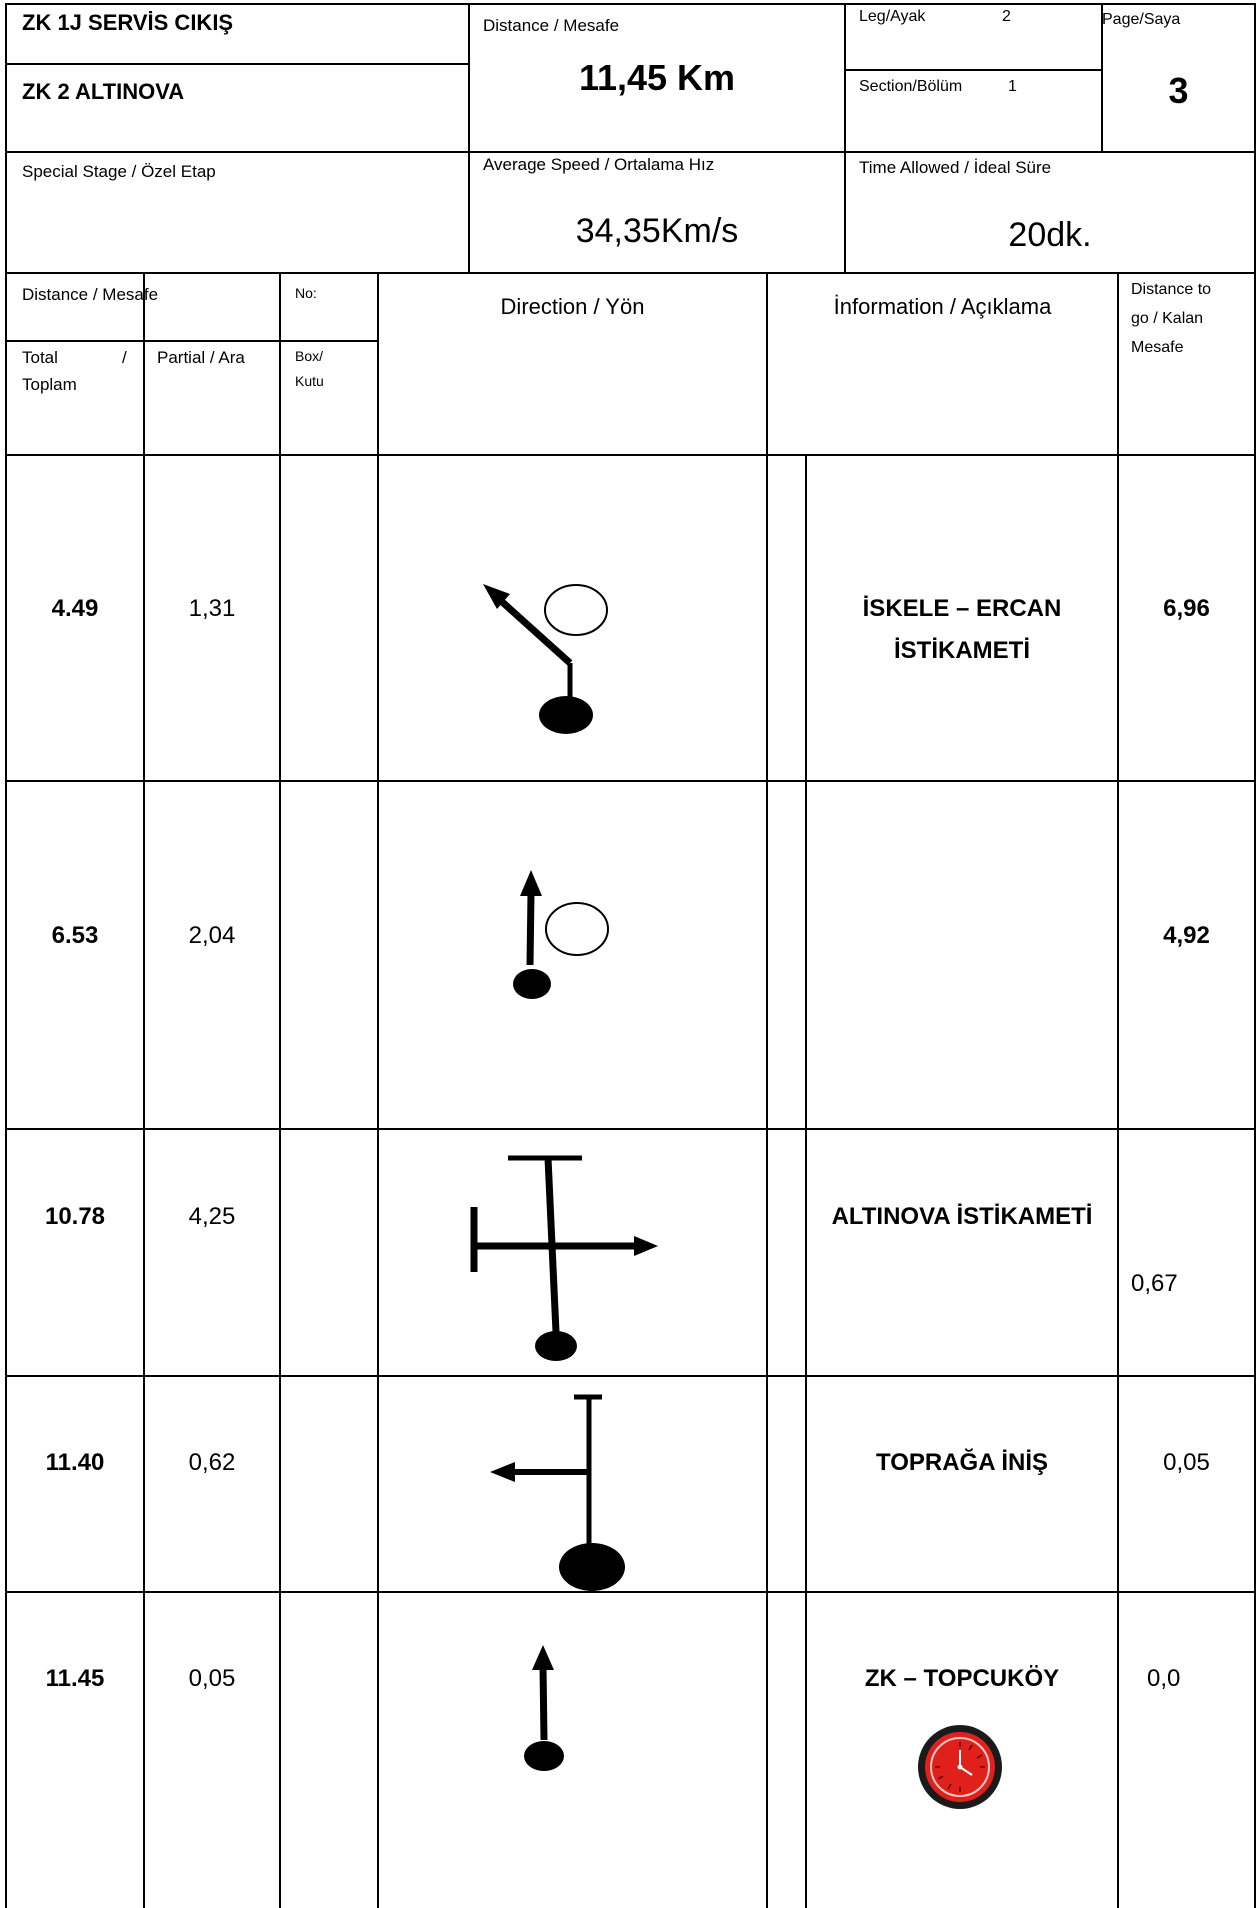  Describe the element at coordinates (212, 1678) in the screenshot. I see `partial-distance: 0,05` at that location.